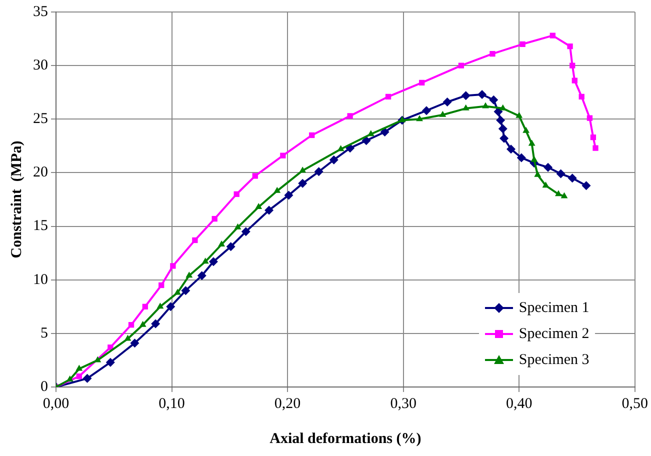  I want to click on x-tick-label: 0,00, so click(56, 404).